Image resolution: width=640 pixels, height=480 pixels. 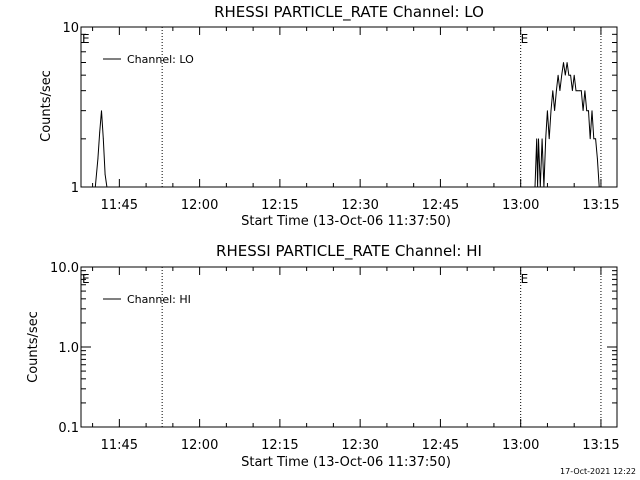 I want to click on y-tick-label: 1, so click(x=75, y=188).